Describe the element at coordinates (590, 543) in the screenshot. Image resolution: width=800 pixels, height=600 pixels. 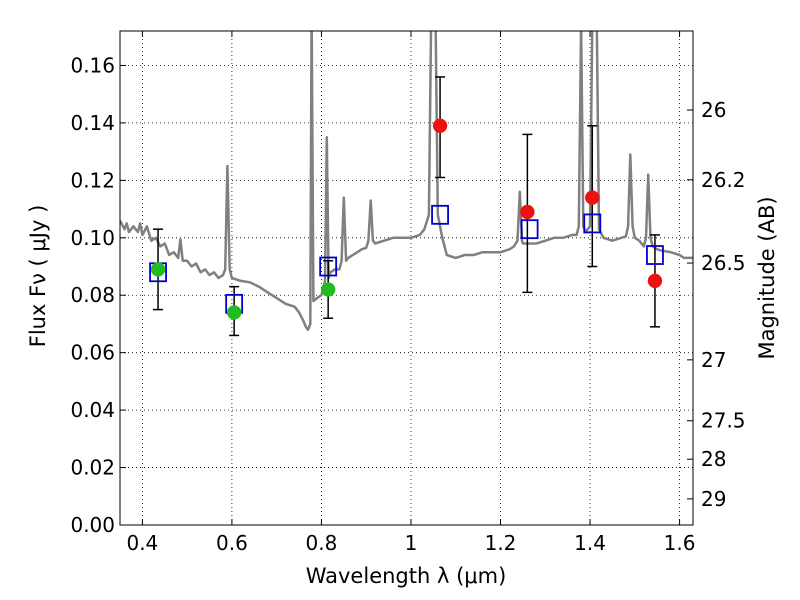
I see `x-tick-label: 1.4` at that location.